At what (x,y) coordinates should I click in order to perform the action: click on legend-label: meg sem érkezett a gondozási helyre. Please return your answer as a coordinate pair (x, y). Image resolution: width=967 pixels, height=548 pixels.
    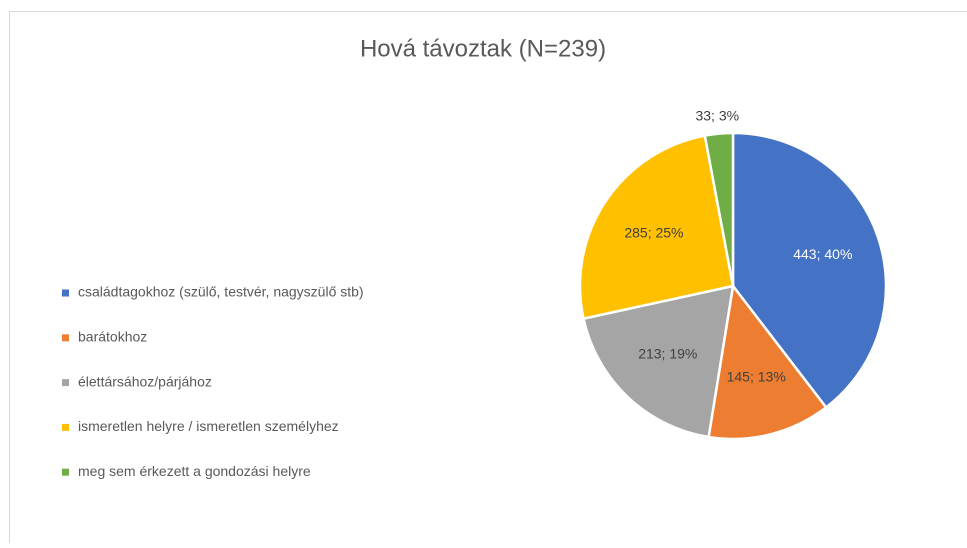
    Looking at the image, I should click on (194, 471).